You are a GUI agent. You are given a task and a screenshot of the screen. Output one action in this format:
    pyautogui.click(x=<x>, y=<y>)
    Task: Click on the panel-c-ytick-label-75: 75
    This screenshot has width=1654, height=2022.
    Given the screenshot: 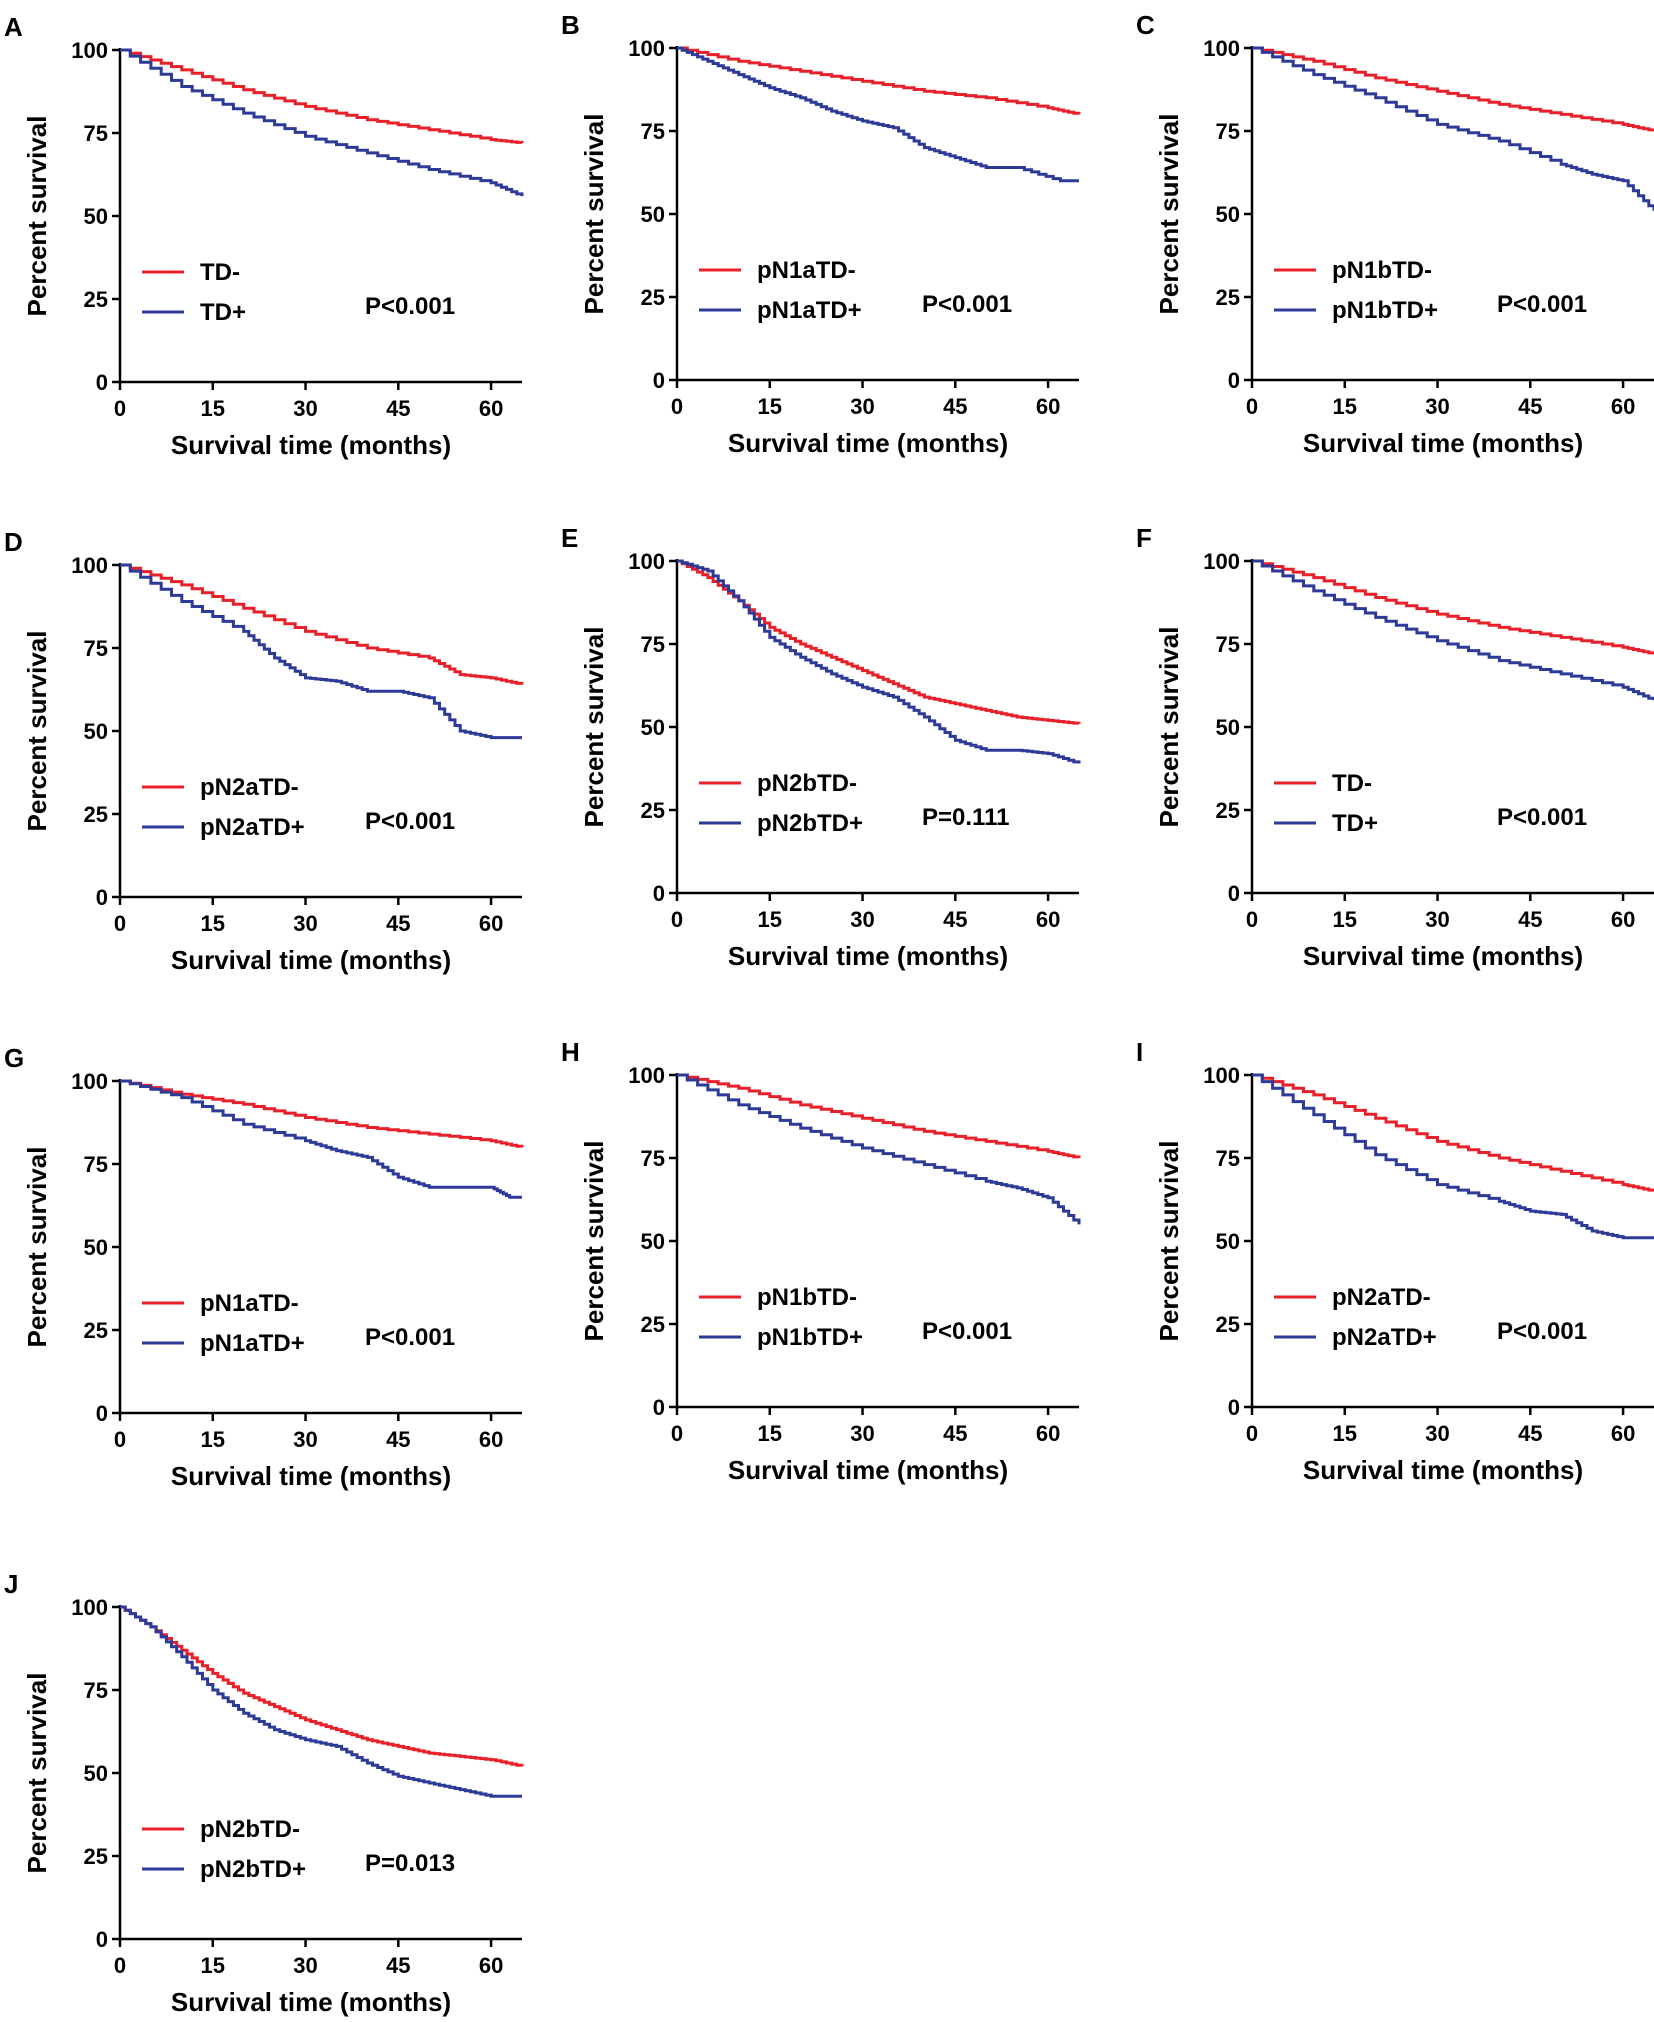 What is the action you would take?
    pyautogui.click(x=1228, y=131)
    